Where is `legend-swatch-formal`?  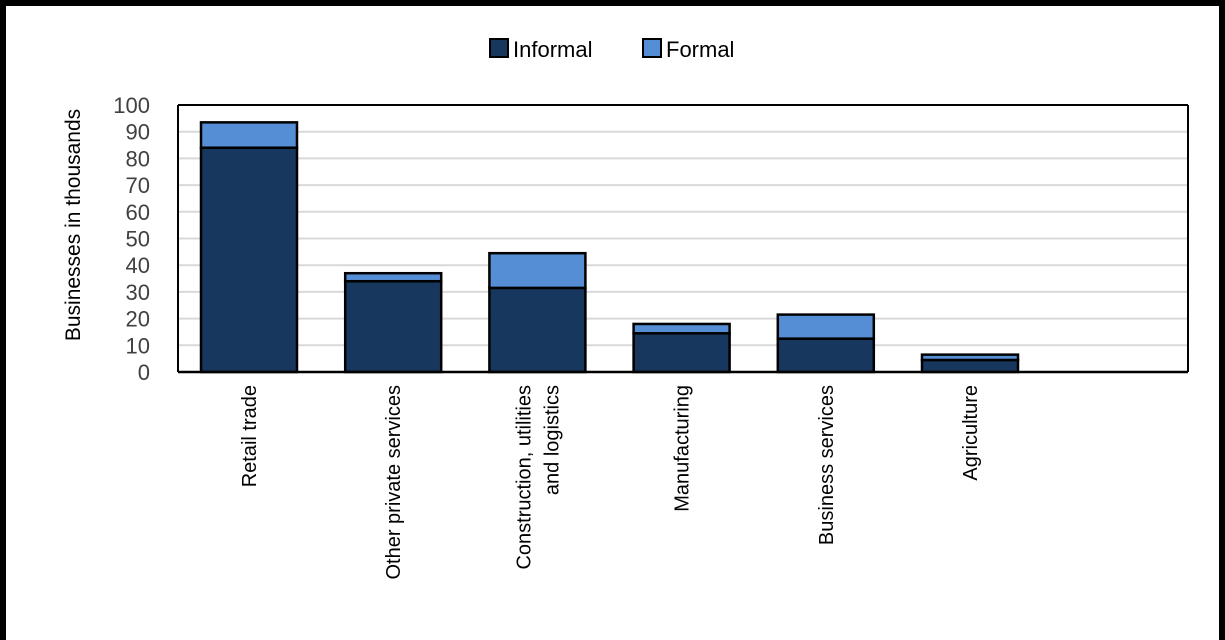 legend-swatch-formal is located at coordinates (652, 48).